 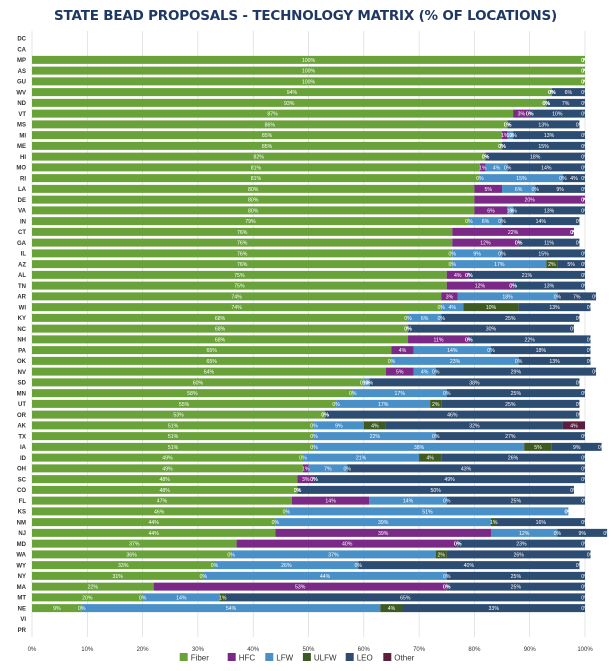 What do you see at coordinates (173, 437) in the screenshot?
I see `data-label: 51%` at bounding box center [173, 437].